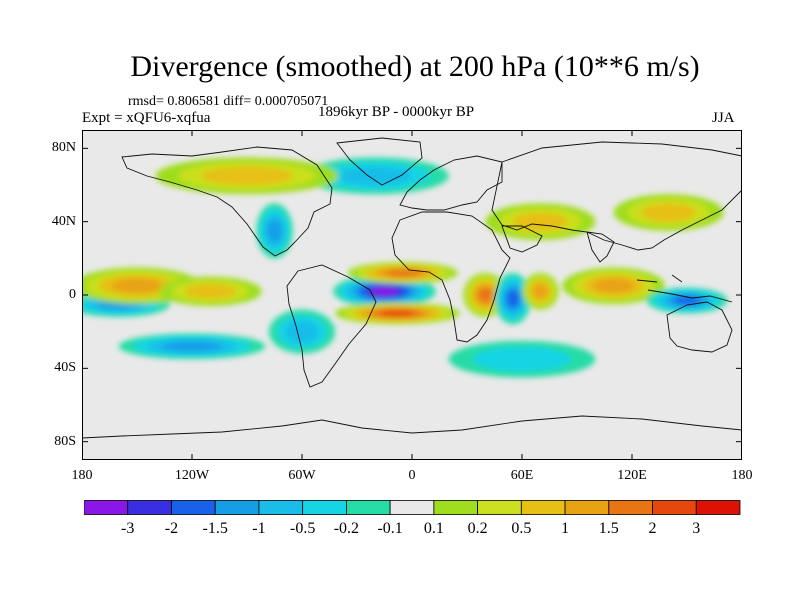  I want to click on coastline-asia, so click(616, 196).